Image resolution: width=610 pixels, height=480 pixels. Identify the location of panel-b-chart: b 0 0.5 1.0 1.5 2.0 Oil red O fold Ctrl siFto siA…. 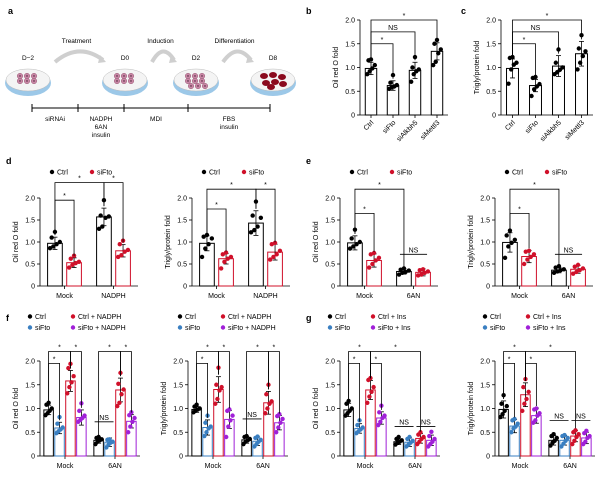
(377, 77).